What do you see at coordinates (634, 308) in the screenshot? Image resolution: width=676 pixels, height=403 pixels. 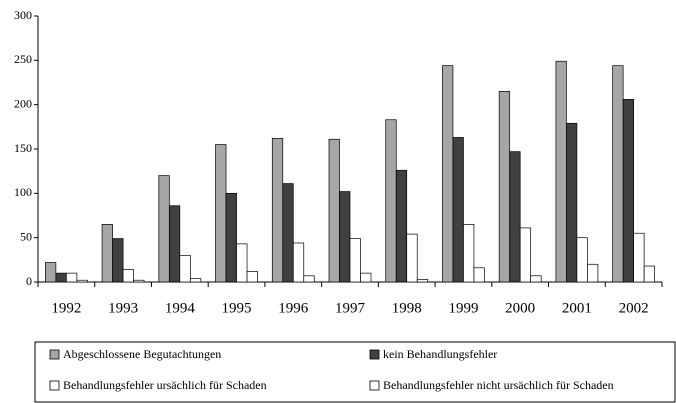 I see `x-tick-label: 2002` at bounding box center [634, 308].